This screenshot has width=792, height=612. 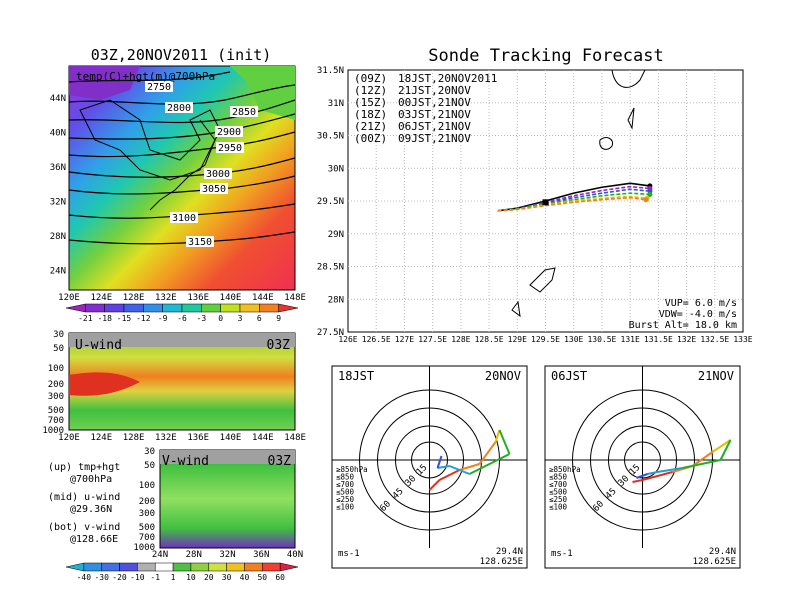 I want to click on polar-lon: 128.625E, so click(x=714, y=562).